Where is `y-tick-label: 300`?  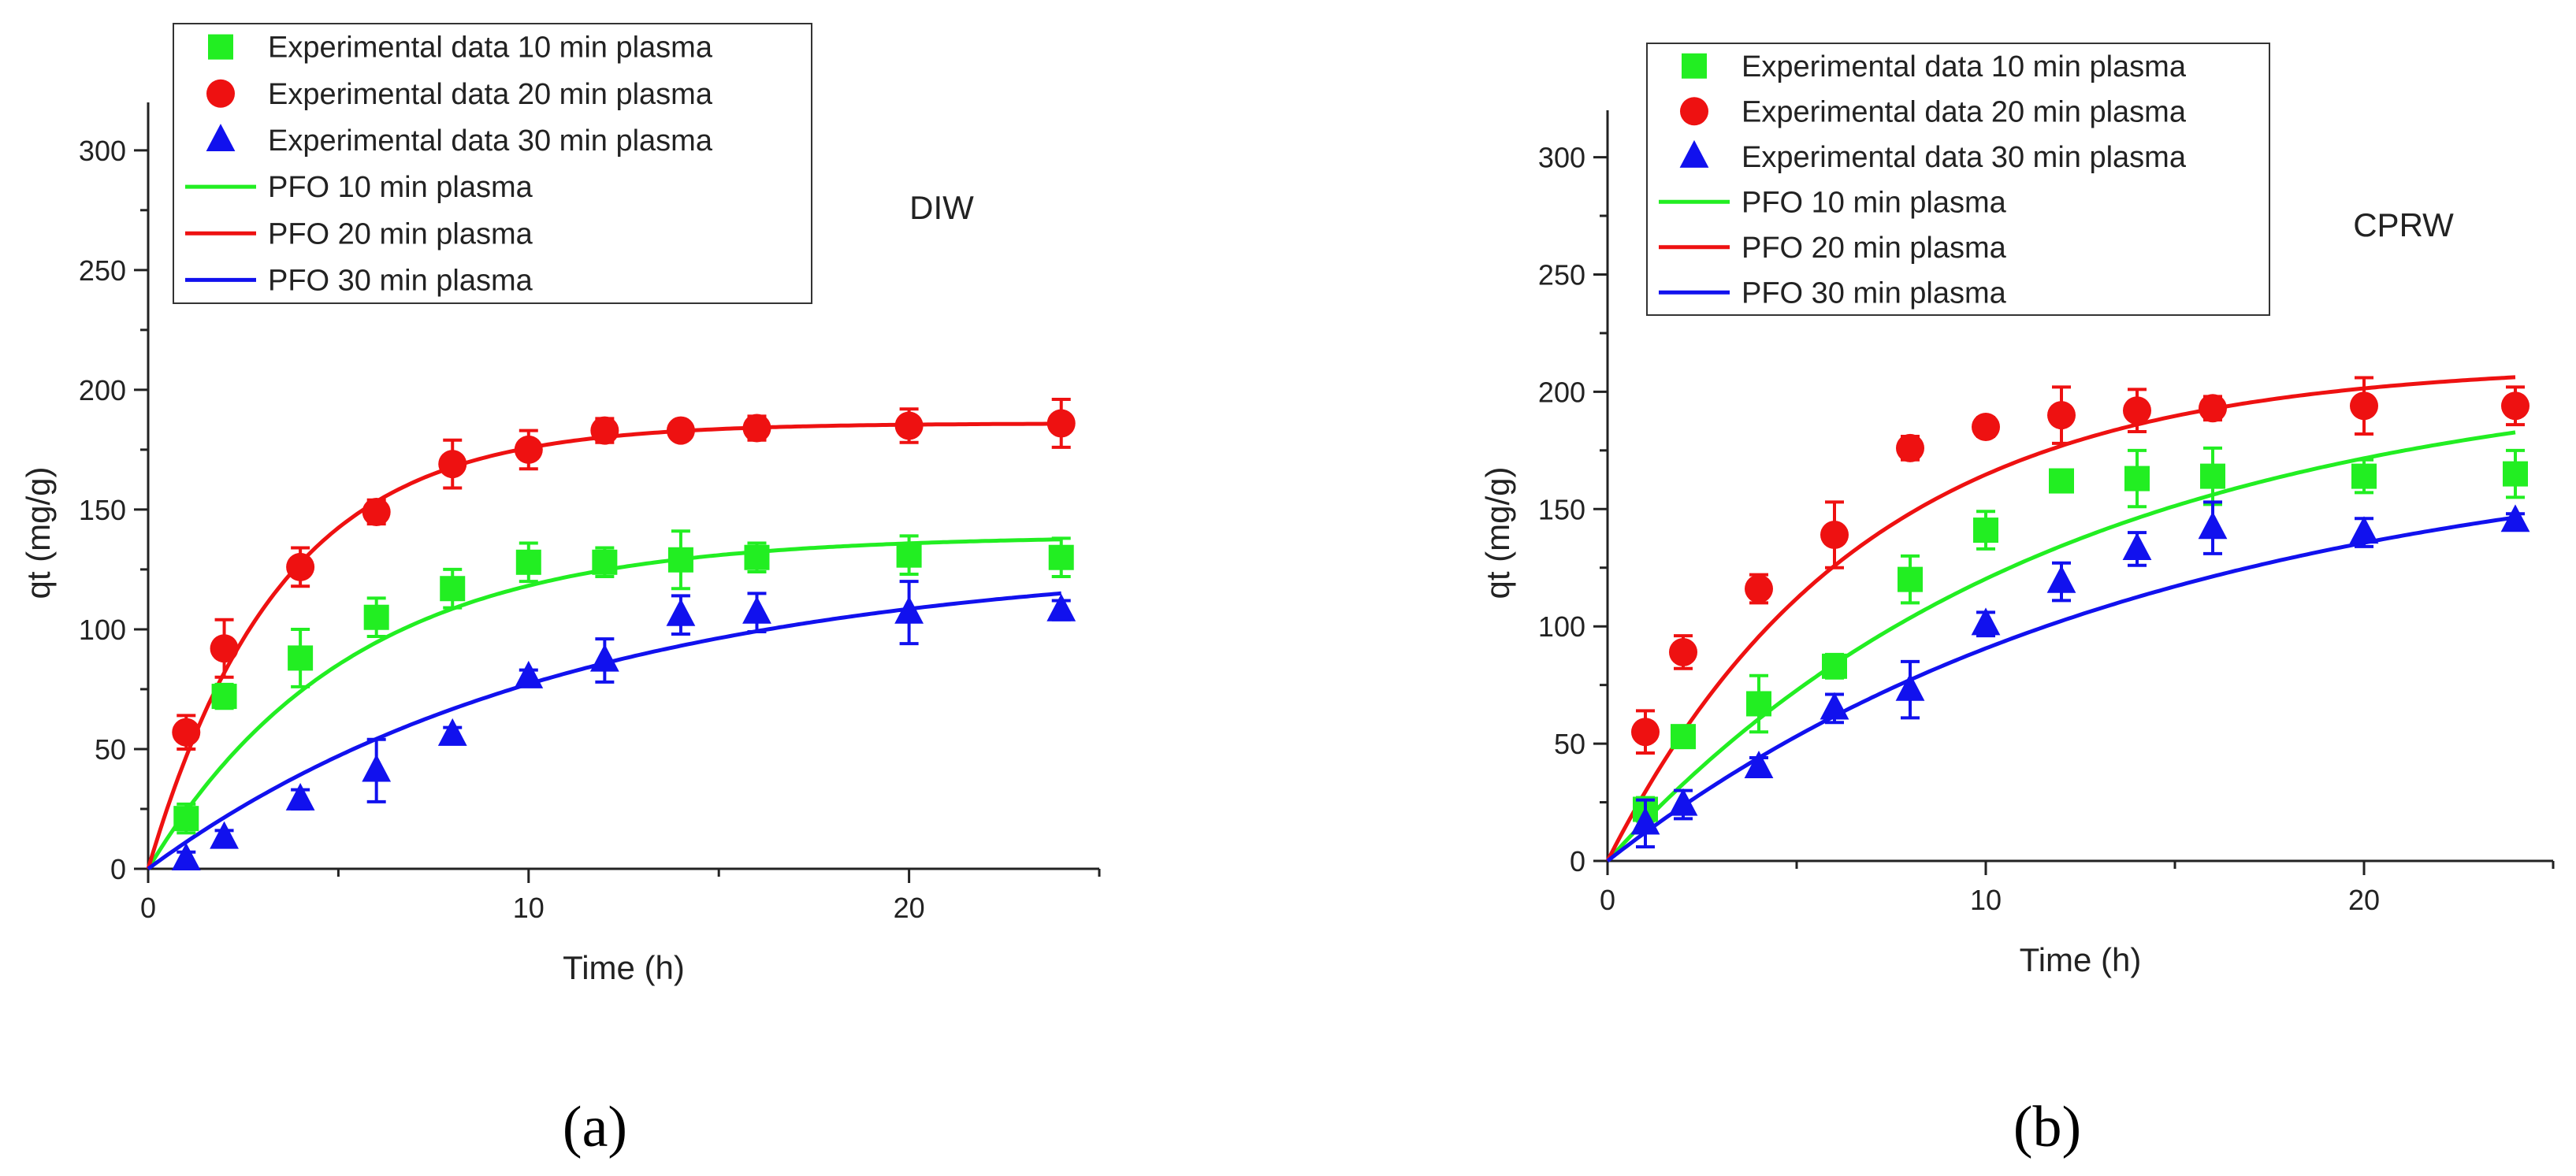 y-tick-label: 300 is located at coordinates (102, 151).